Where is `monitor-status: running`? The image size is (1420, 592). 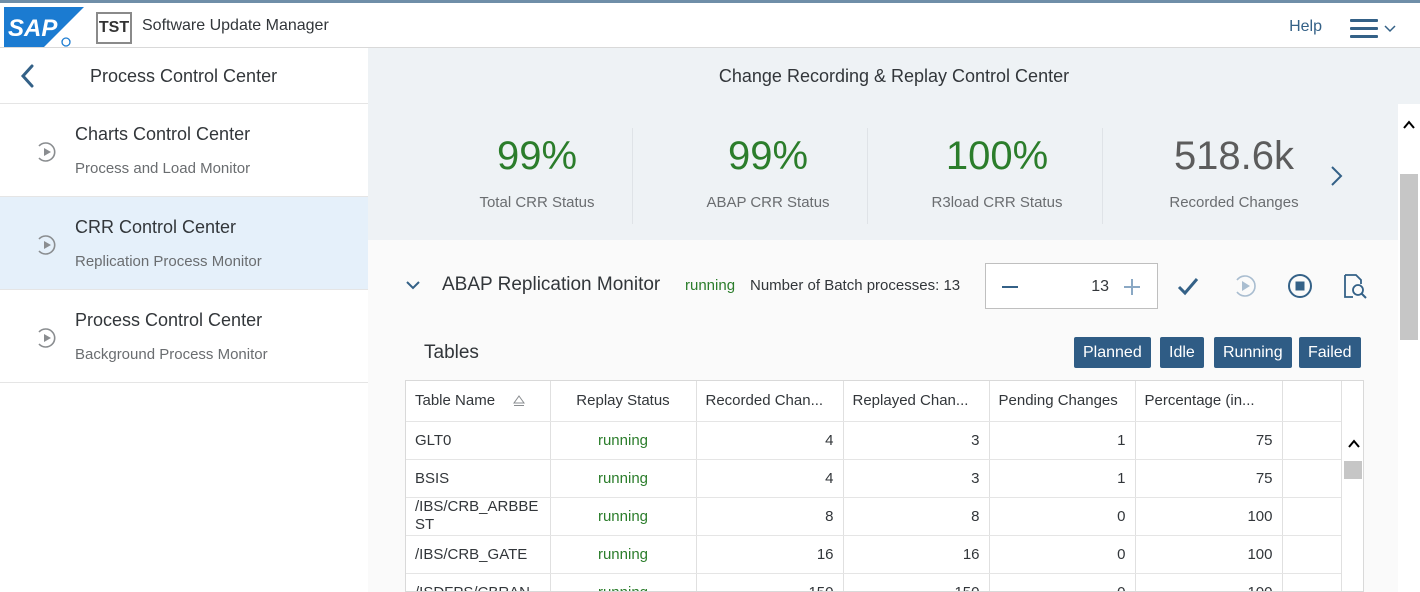
monitor-status: running is located at coordinates (710, 285).